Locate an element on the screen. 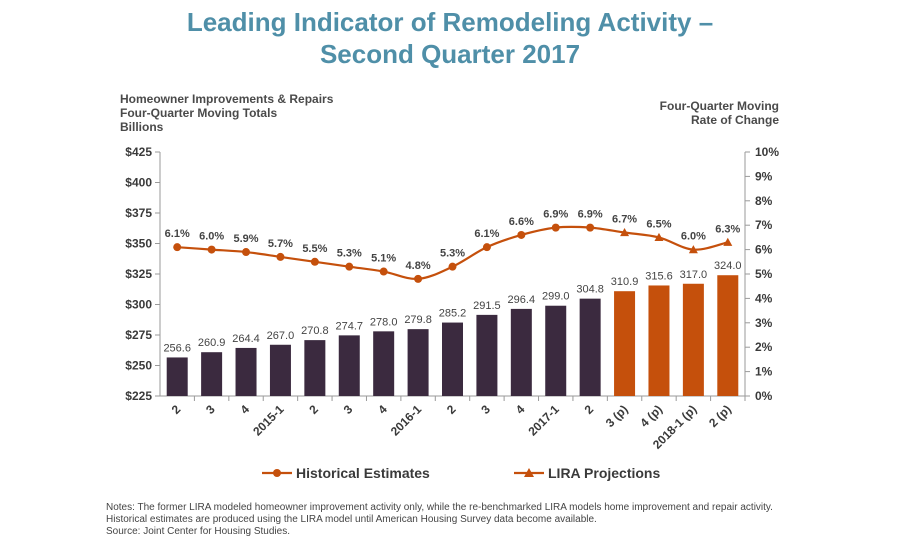 This screenshot has height=550, width=900. x-axis-category-label: 4 (p) is located at coordinates (651, 416).